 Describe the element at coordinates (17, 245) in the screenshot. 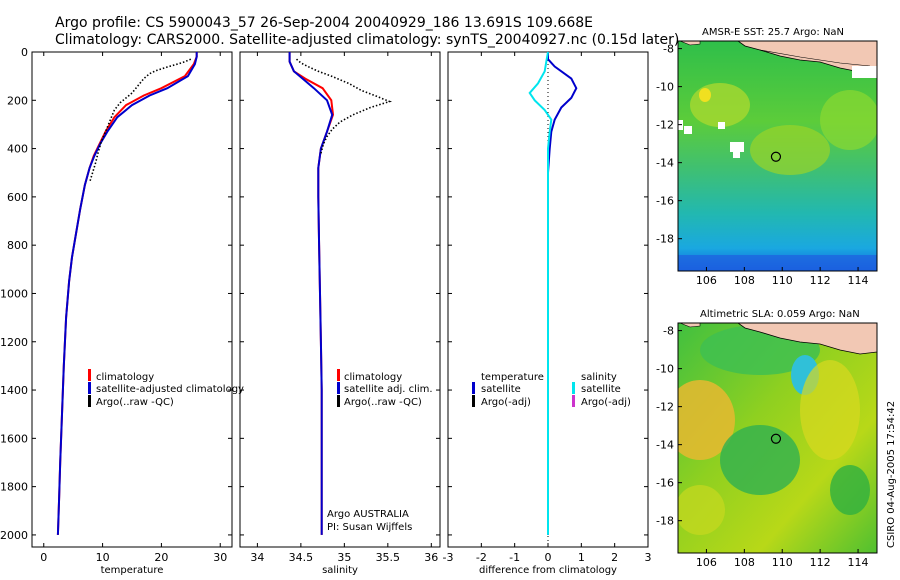

I see `depth-tick-label: 800` at that location.